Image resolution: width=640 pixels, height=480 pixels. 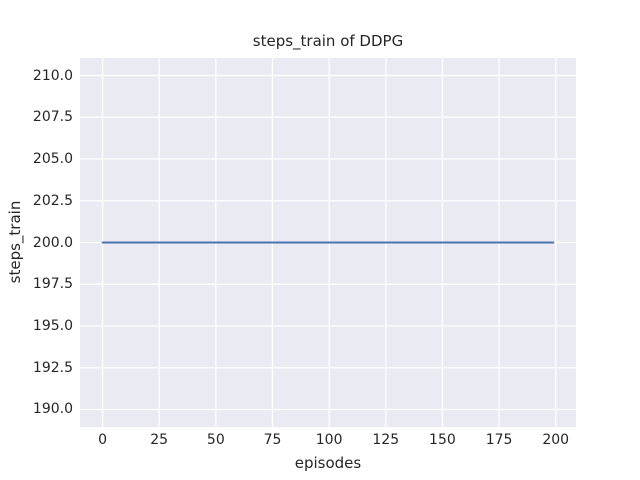 What do you see at coordinates (159, 440) in the screenshot?
I see `x-tick-label: 25` at bounding box center [159, 440].